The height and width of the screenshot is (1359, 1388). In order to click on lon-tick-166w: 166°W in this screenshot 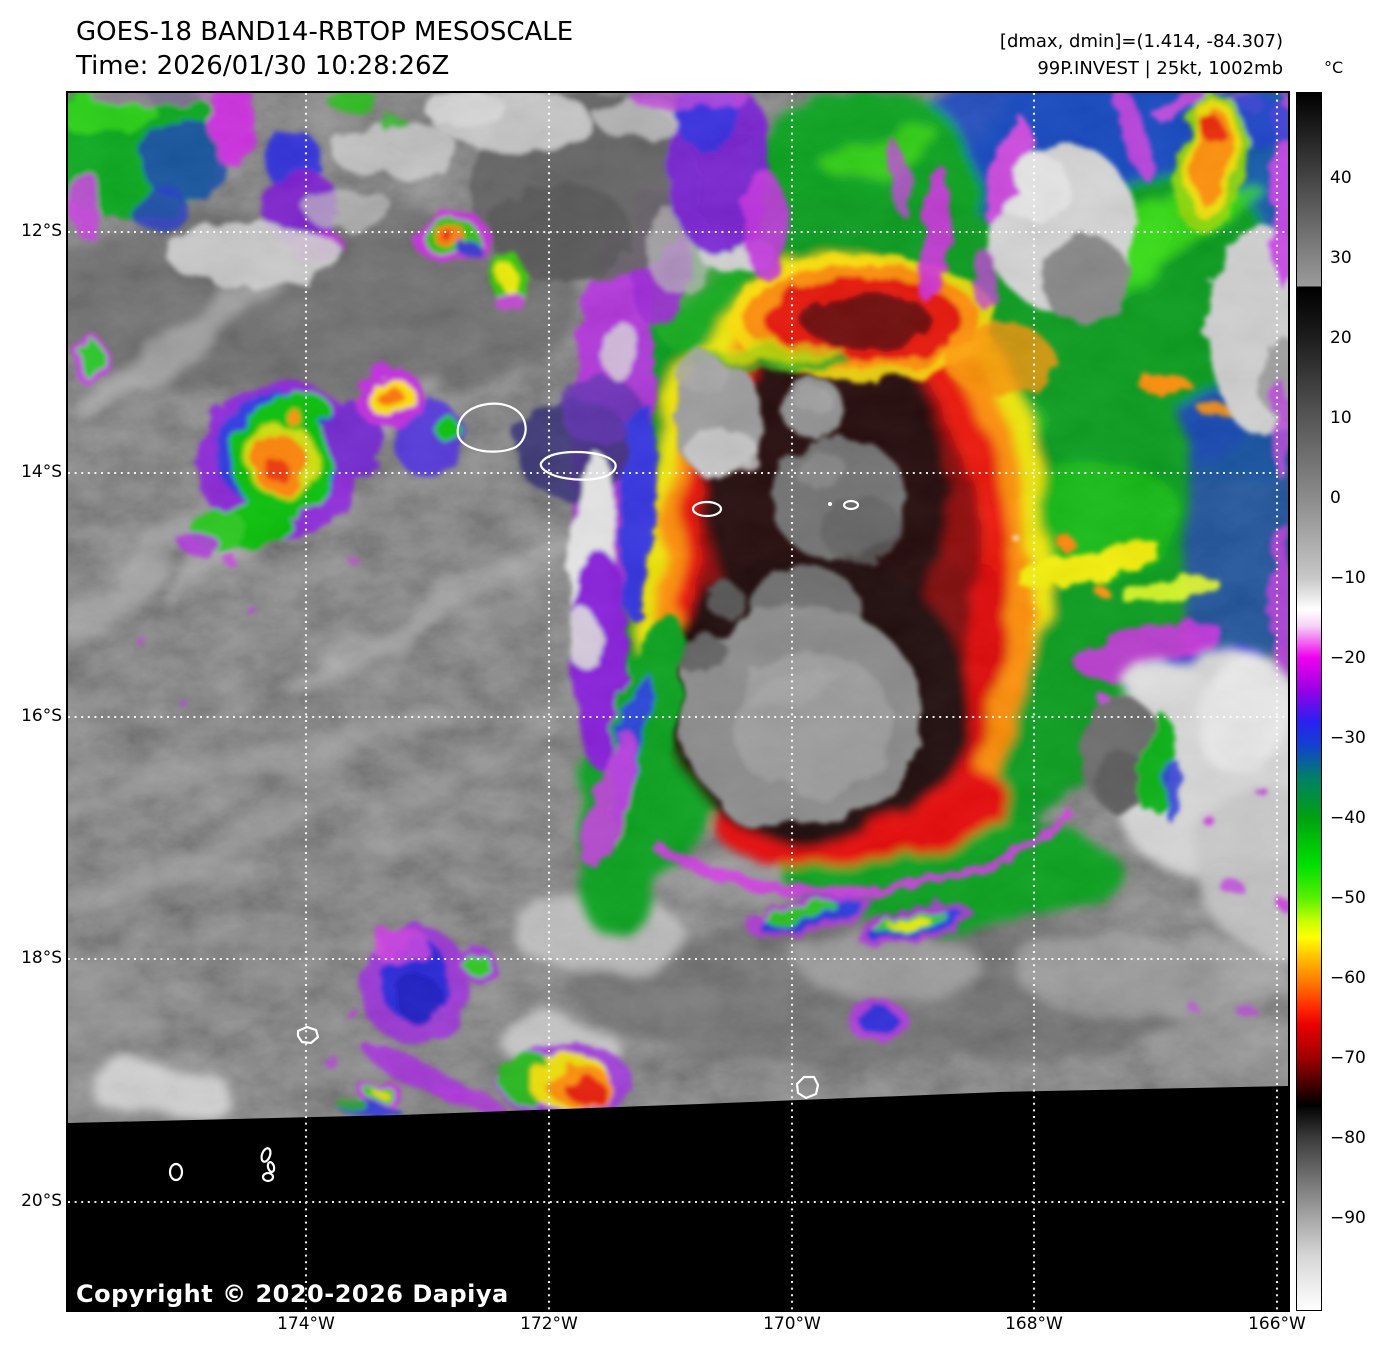, I will do `click(1277, 1324)`.